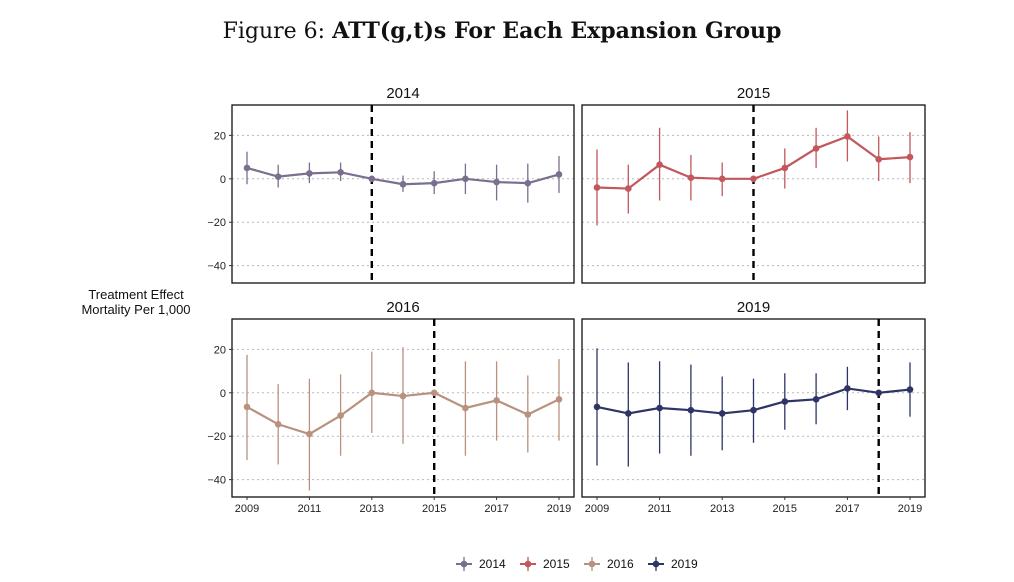  Describe the element at coordinates (753, 93) in the screenshot. I see `panel-title-2015: 2015` at that location.